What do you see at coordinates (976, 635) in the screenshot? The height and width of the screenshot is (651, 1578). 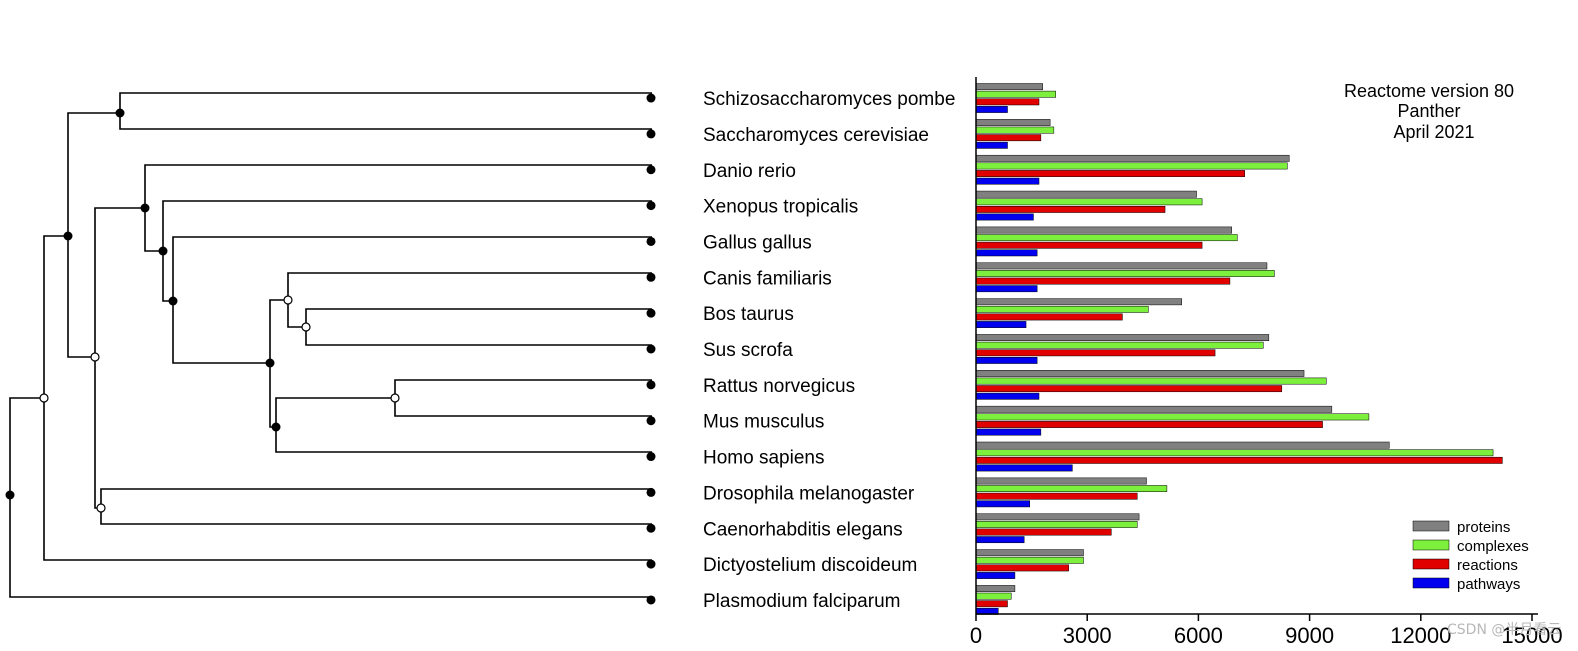 I see `x-tick-label: 0` at bounding box center [976, 635].